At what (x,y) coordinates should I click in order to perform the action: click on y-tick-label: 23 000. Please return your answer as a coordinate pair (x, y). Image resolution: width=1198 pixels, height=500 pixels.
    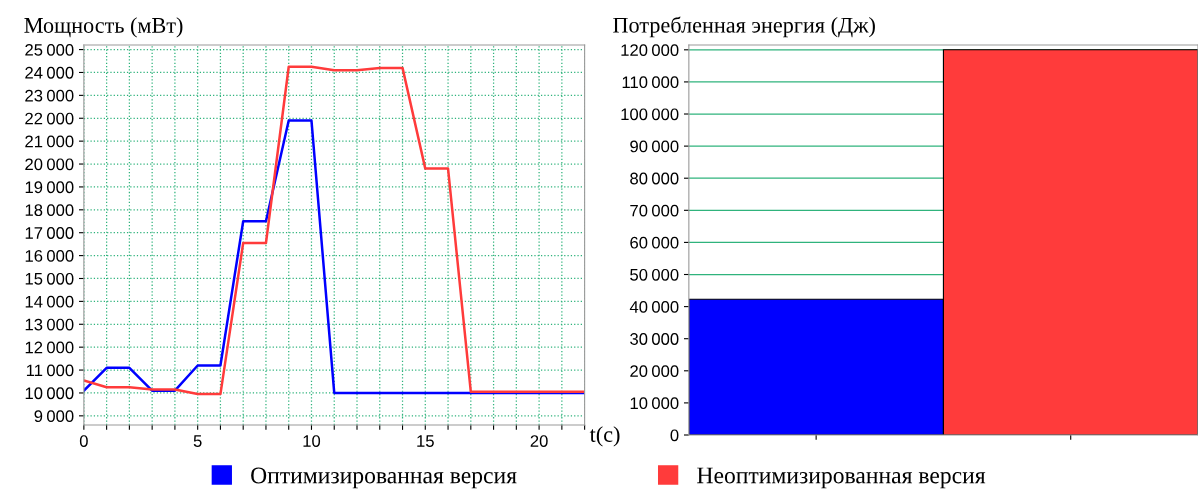
    Looking at the image, I should click on (49, 95).